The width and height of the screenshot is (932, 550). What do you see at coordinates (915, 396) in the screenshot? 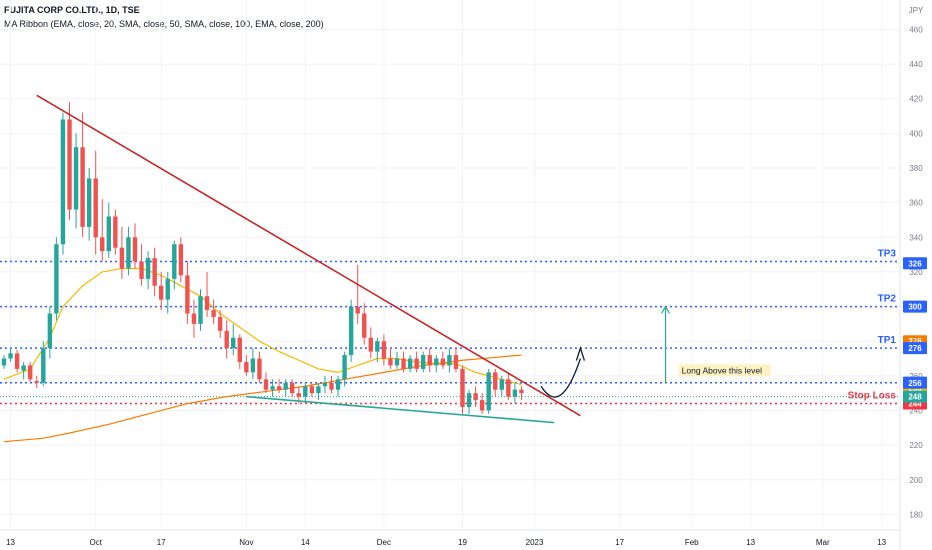
I see `price-badge-last-bg` at bounding box center [915, 396].